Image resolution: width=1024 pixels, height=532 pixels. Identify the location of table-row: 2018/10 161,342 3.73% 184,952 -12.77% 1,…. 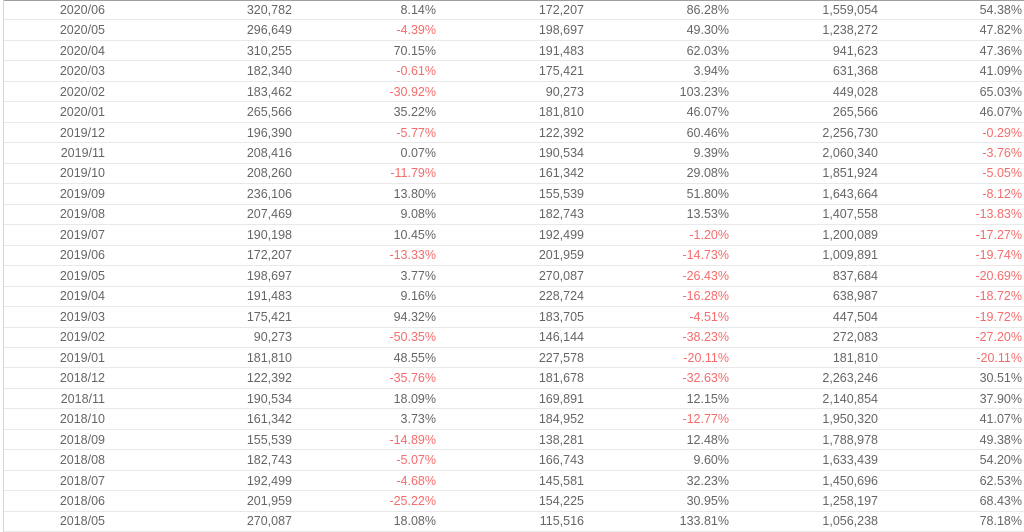
(514, 419).